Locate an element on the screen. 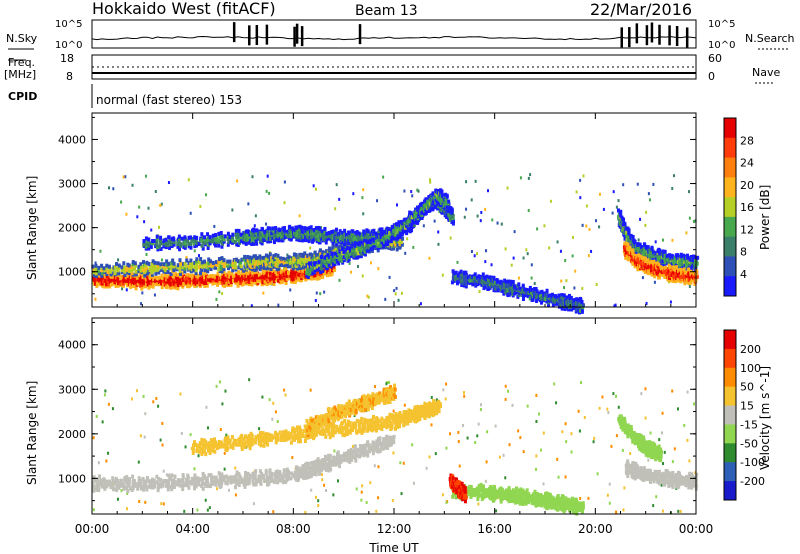 This screenshot has width=800, height=554. ytick-label: 2000 is located at coordinates (72, 228).